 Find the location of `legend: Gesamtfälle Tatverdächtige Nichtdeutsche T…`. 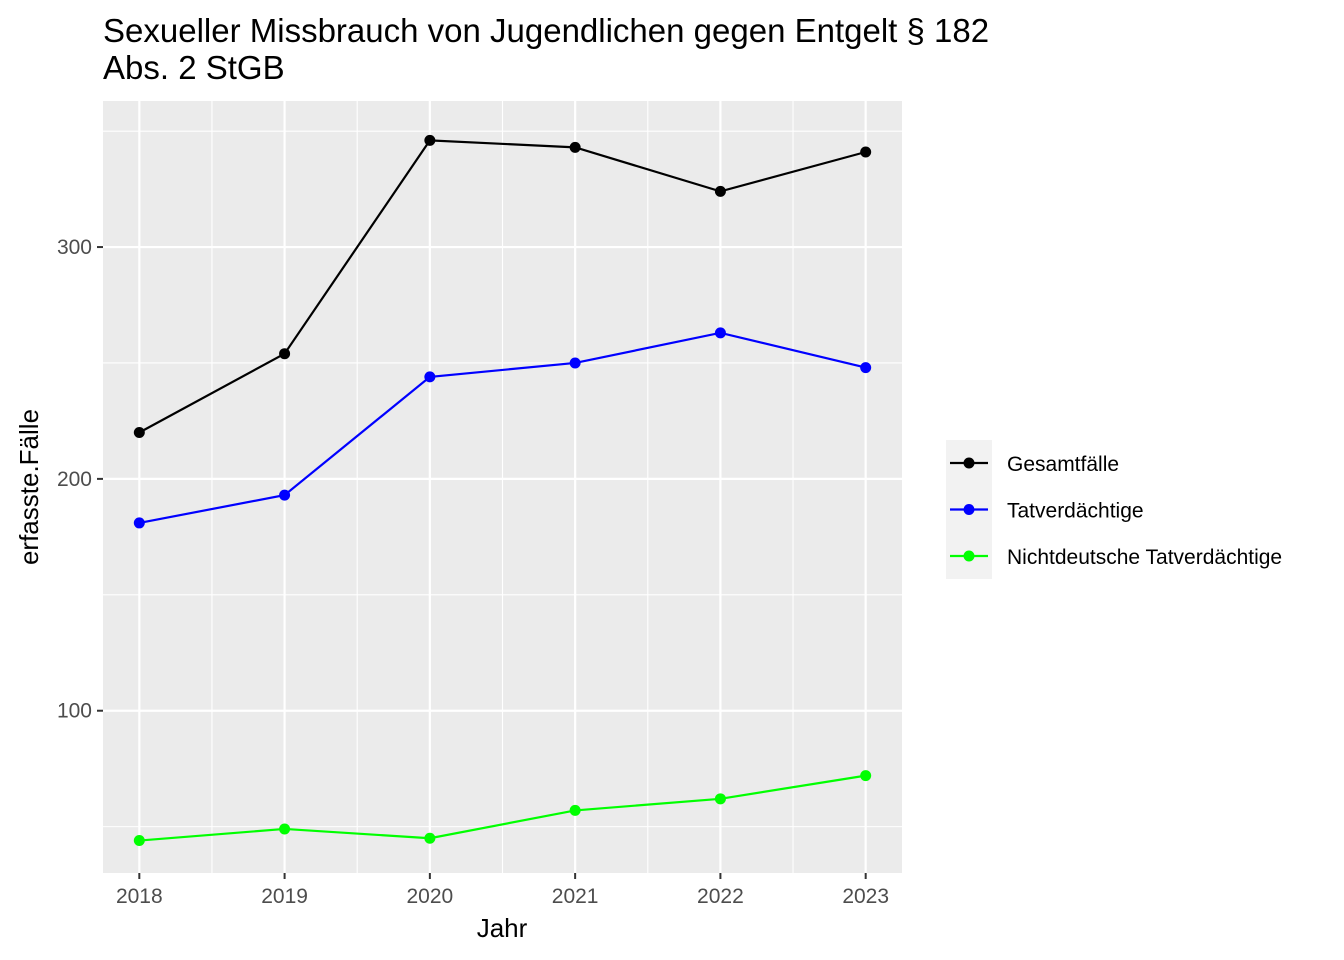

legend: Gesamtfälle Tatverdächtige Nichtdeutsche T… is located at coordinates (1116, 511).